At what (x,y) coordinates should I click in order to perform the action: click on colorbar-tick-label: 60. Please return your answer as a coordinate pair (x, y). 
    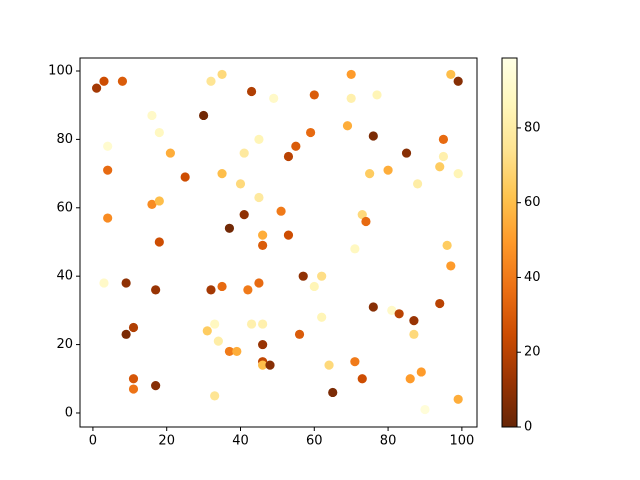
    Looking at the image, I should click on (532, 202).